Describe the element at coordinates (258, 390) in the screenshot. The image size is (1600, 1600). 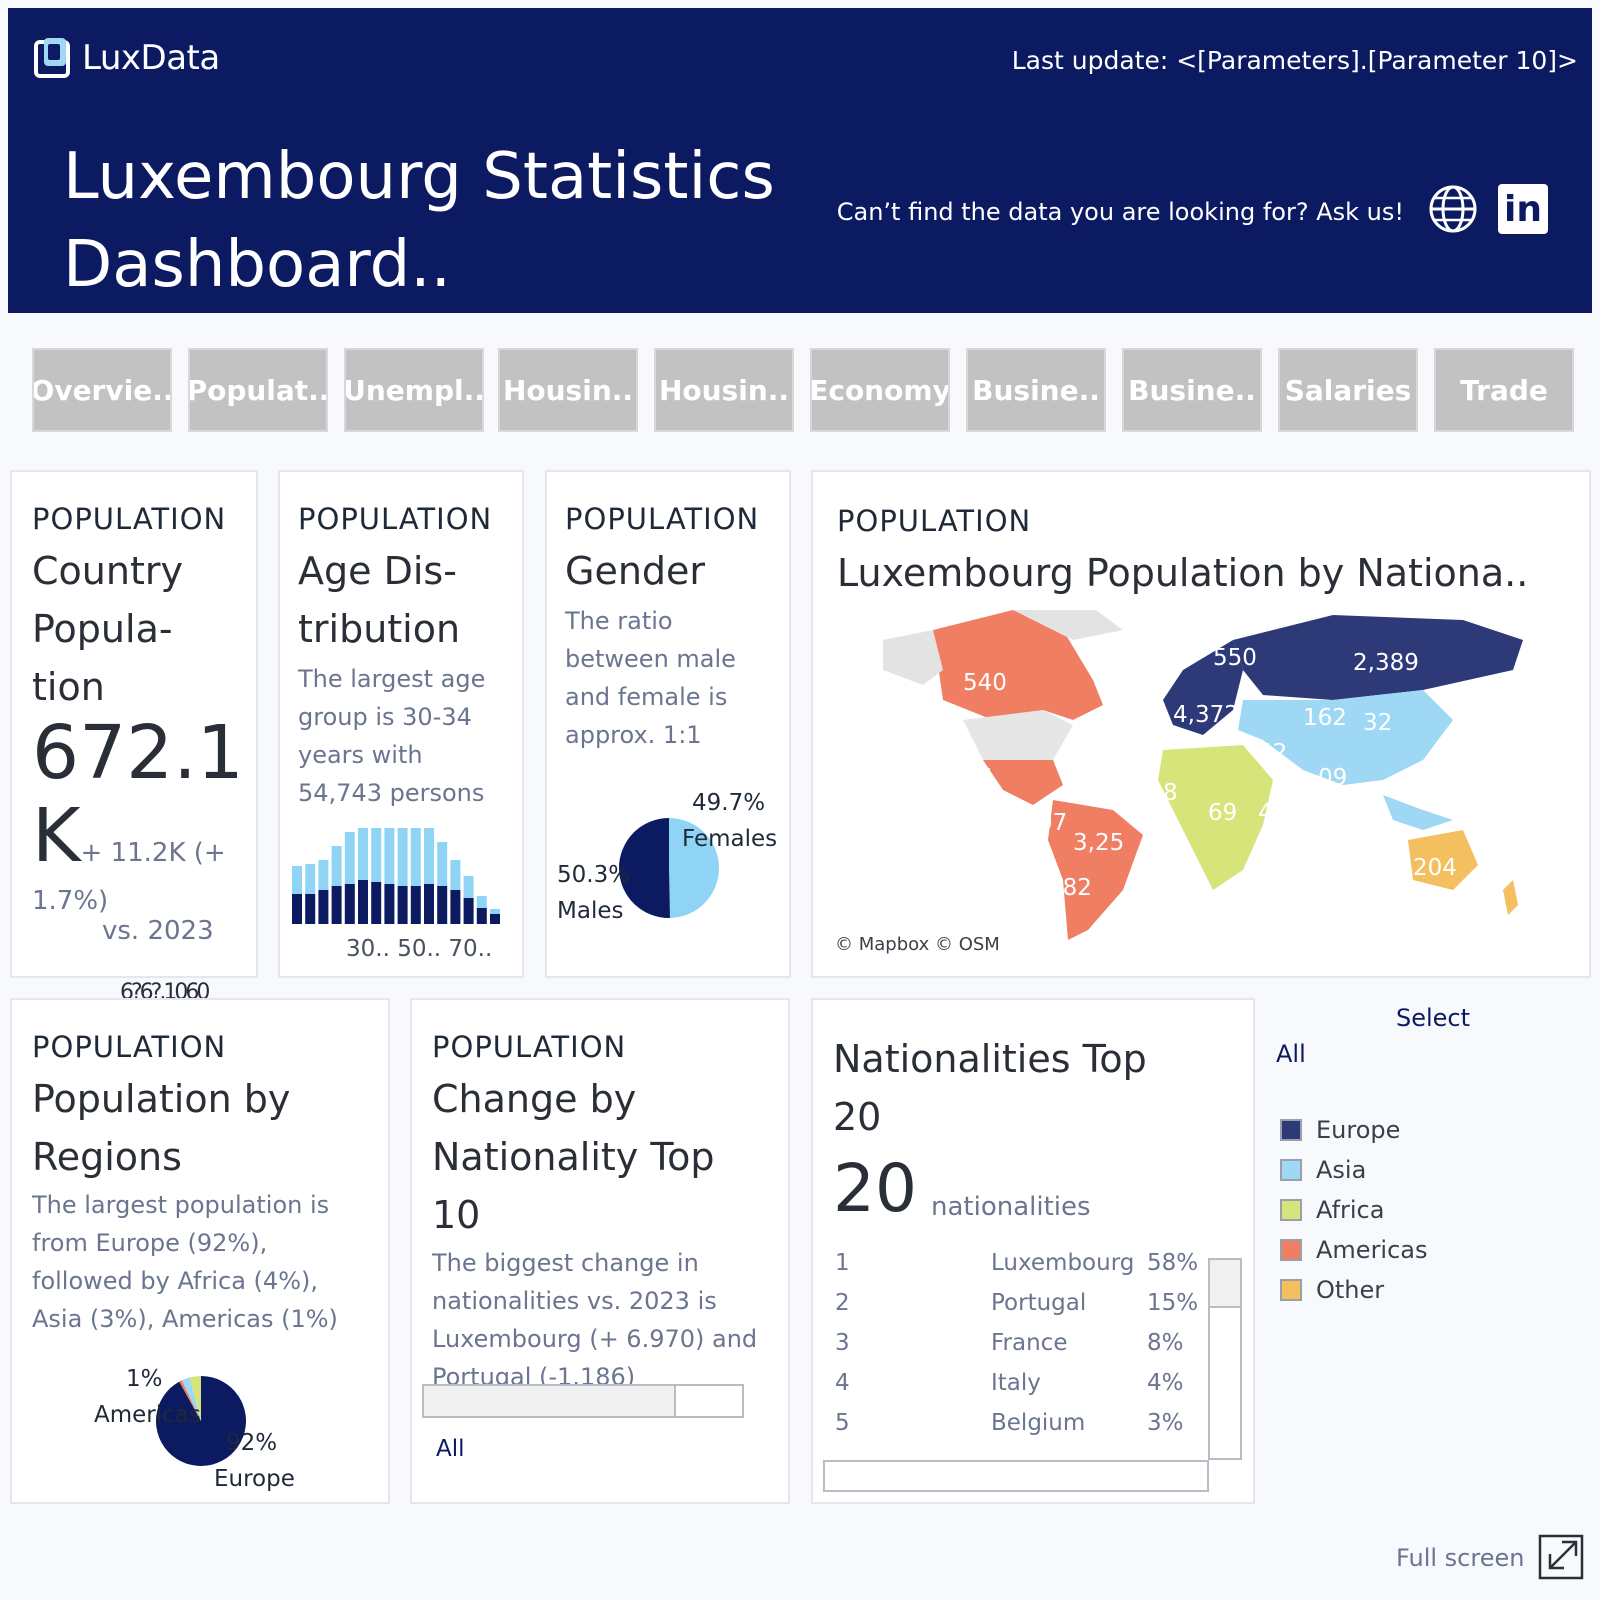
I see `tab-2: Populat..` at that location.